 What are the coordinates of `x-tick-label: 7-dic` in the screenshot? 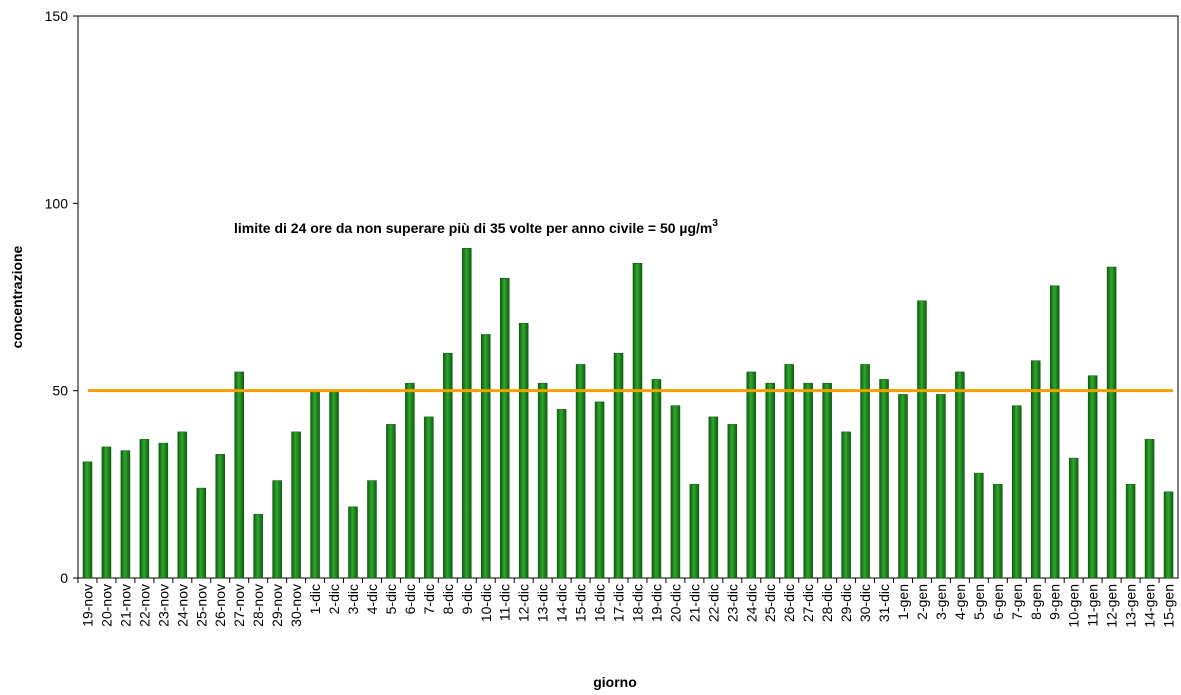 It's located at (429, 599).